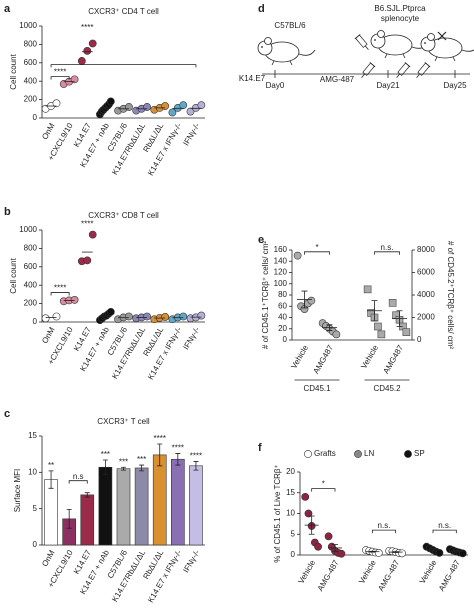  I want to click on y-tick-label: 140, so click(281, 260).